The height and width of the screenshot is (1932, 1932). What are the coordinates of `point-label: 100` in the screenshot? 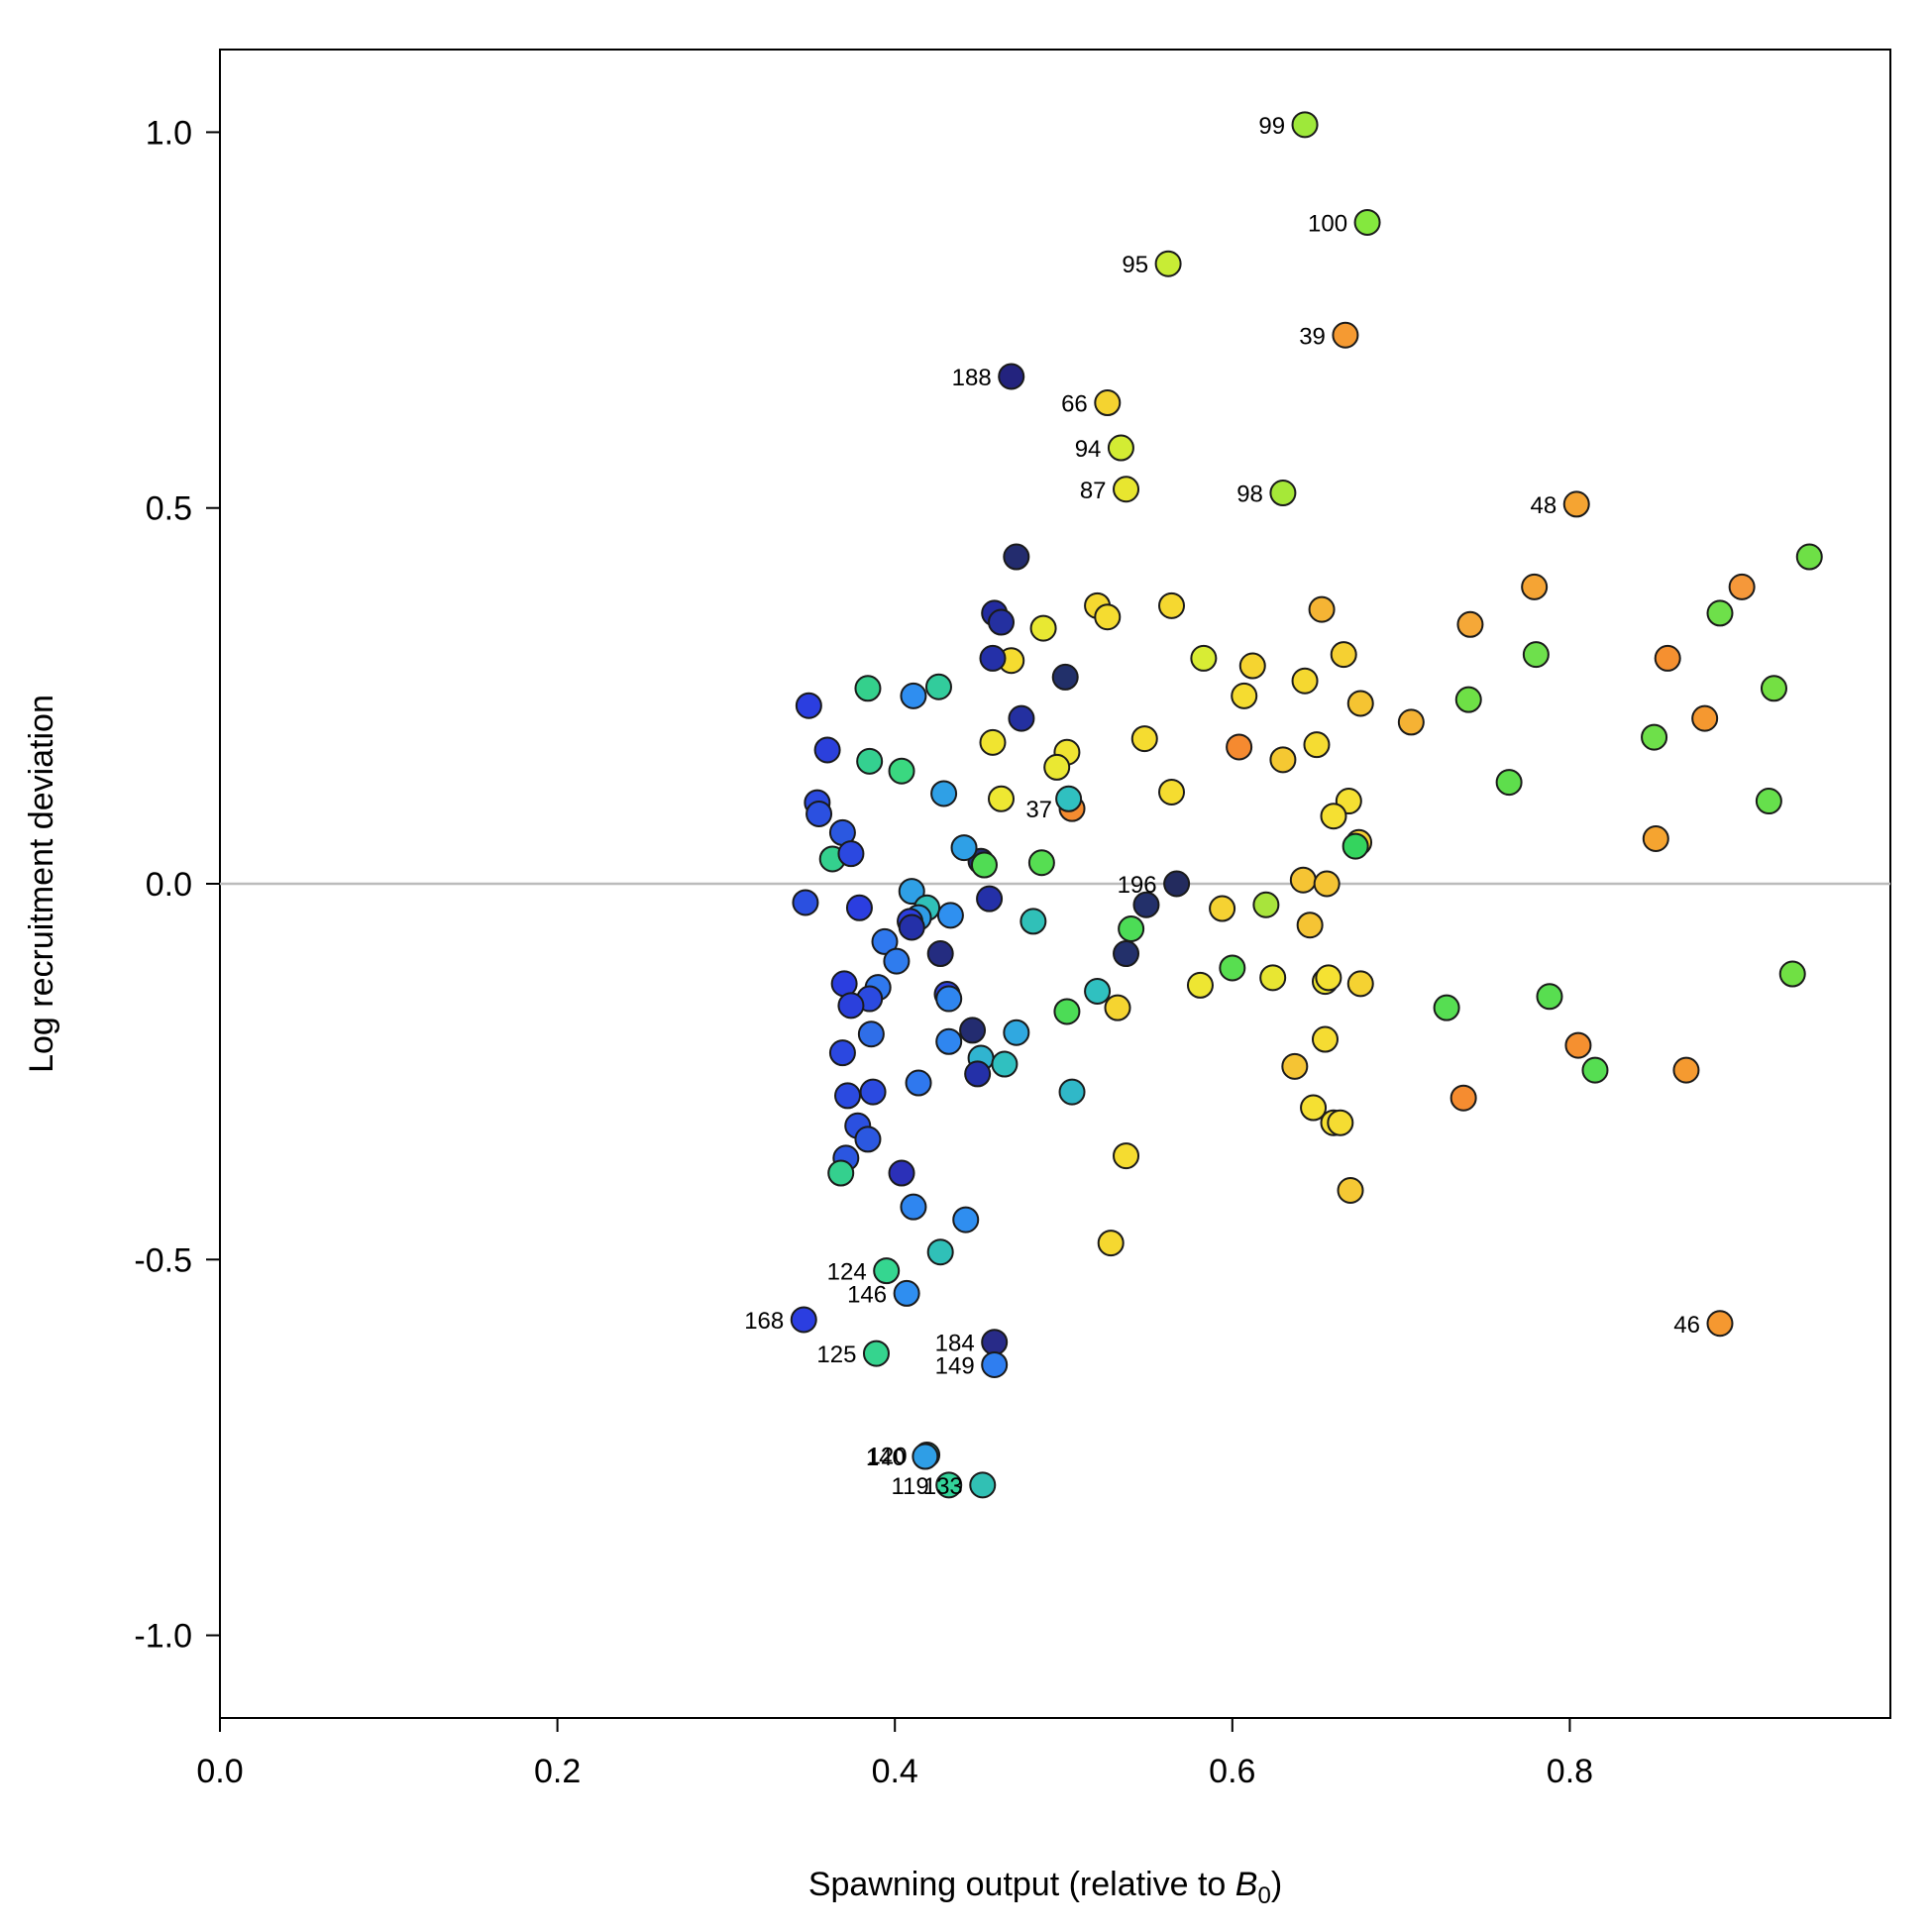 It's located at (1327, 224).